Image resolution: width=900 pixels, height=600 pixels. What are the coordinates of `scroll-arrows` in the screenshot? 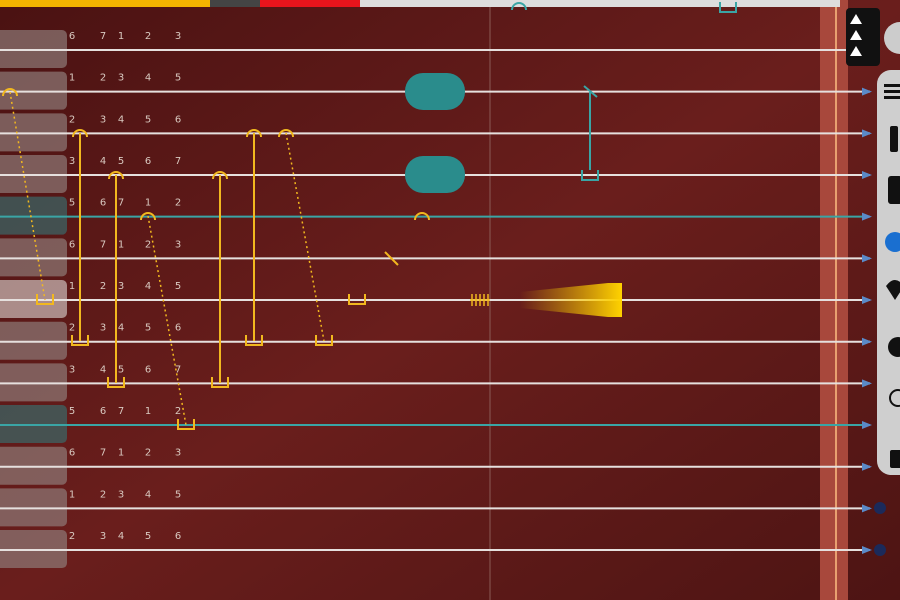 It's located at (863, 37).